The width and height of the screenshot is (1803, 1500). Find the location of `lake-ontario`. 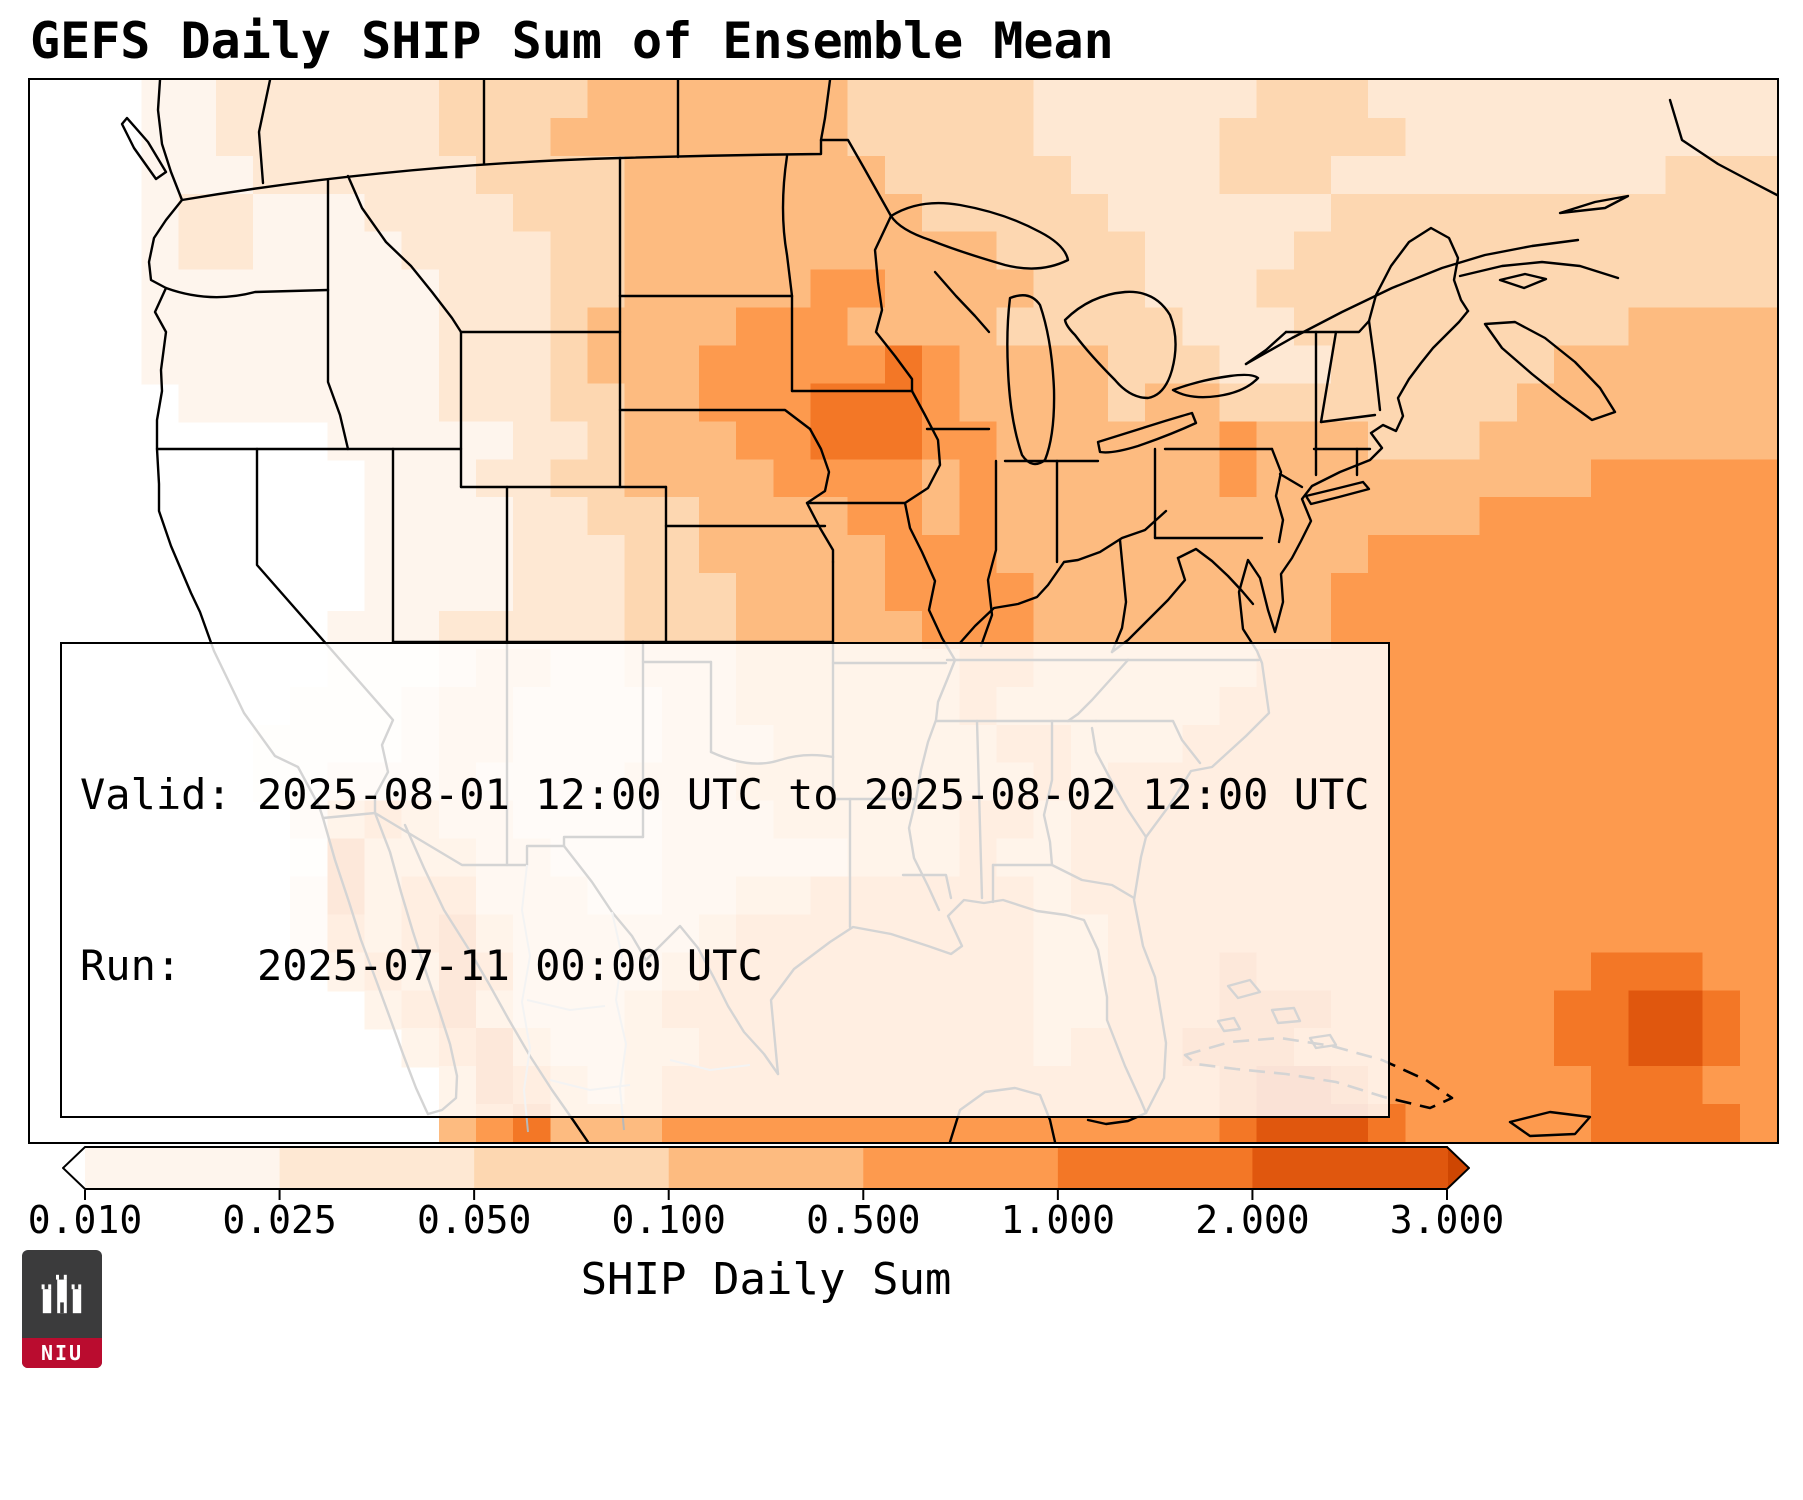

lake-ontario is located at coordinates (1215, 386).